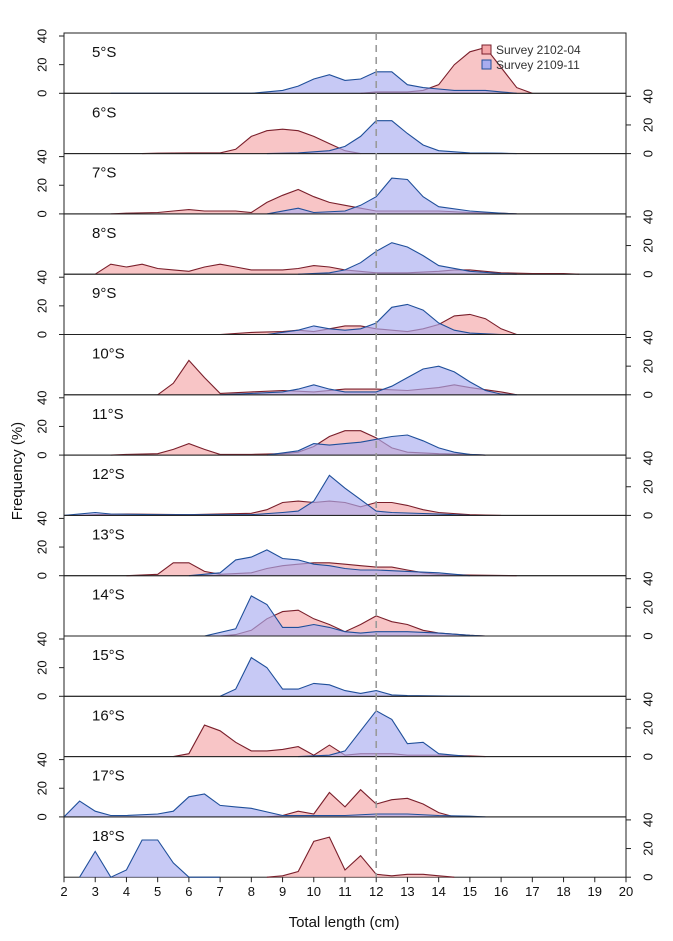 This screenshot has height=941, width=673. I want to click on x-tick-label: 14, so click(438, 891).